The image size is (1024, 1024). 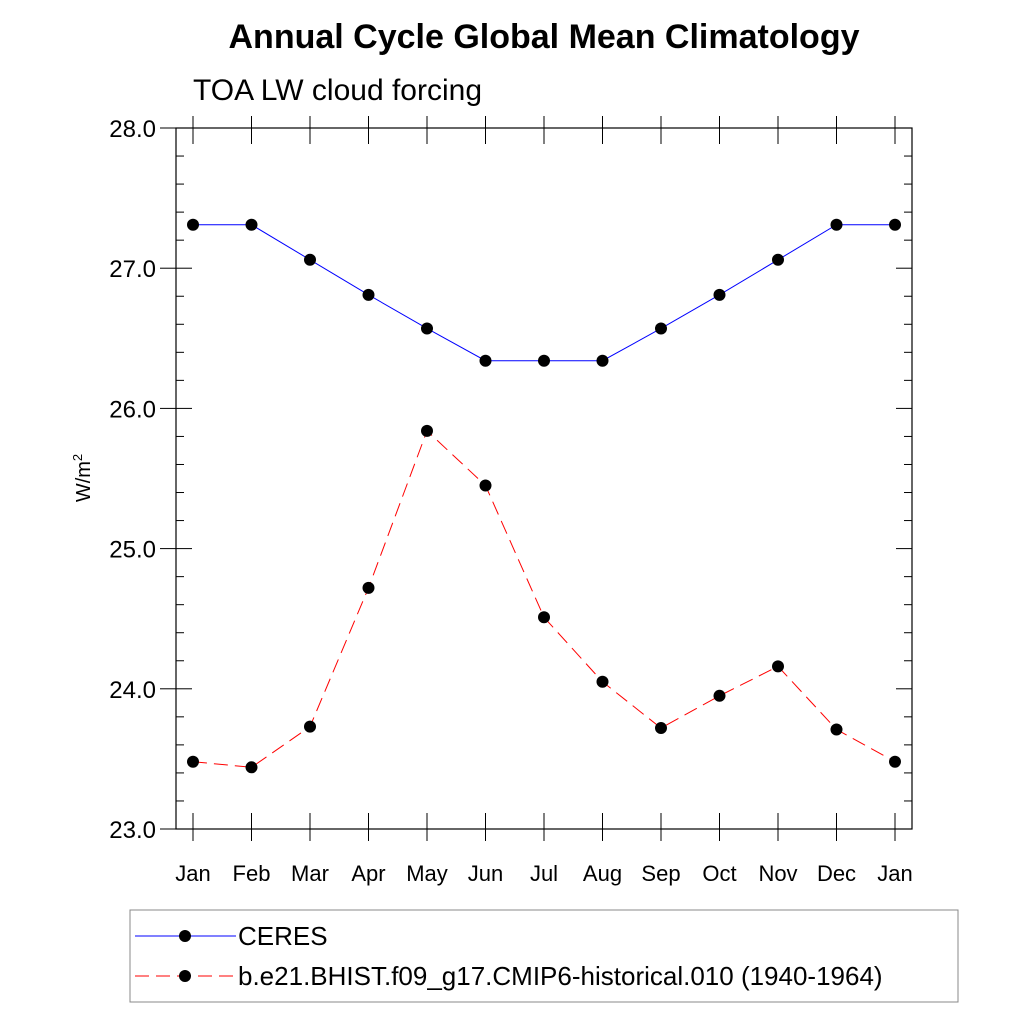 I want to click on x-tick-label: Nov, so click(x=777, y=873).